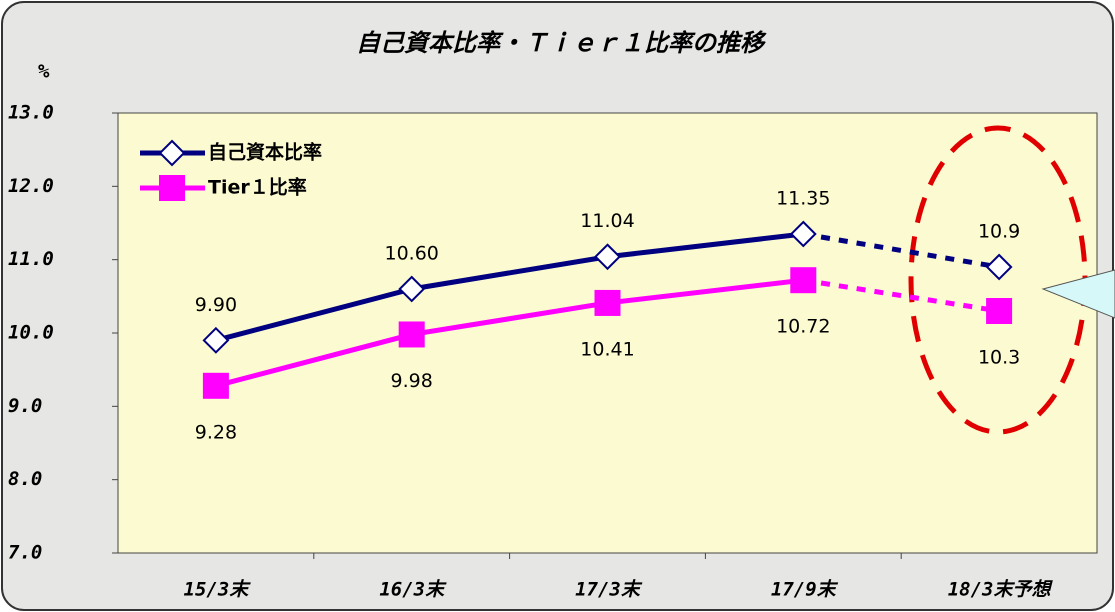 Image resolution: width=1115 pixels, height=612 pixels. I want to click on x-tick-label: 16/3末, so click(413, 590).